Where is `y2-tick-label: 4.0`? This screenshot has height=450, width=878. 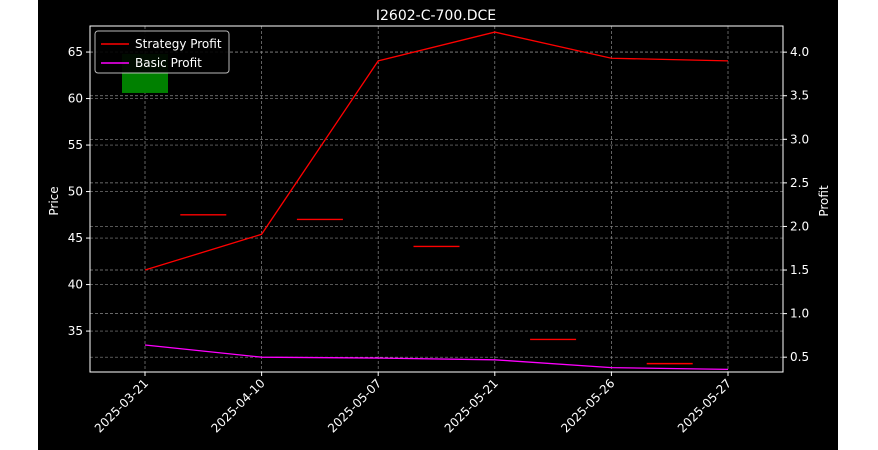
y2-tick-label: 4.0 is located at coordinates (799, 52).